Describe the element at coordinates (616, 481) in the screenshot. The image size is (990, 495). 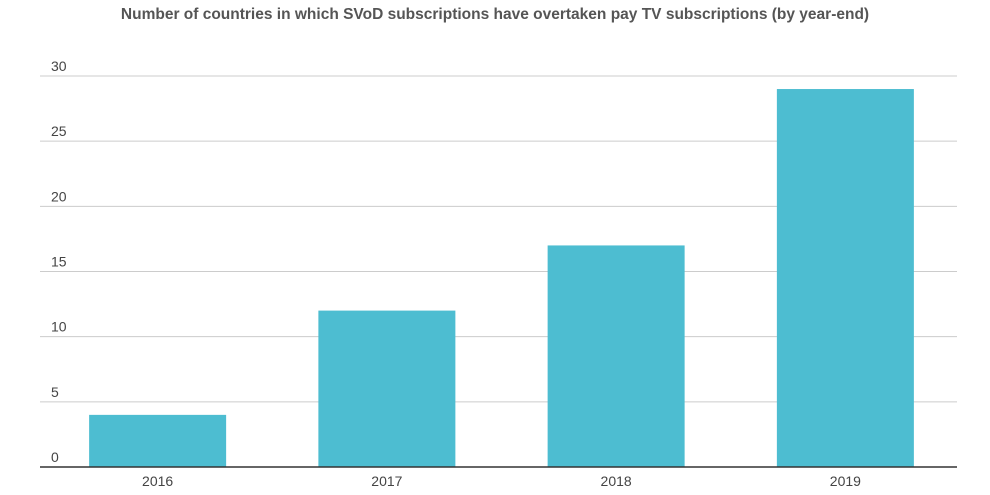
I see `x-tick-label-2018: 2018` at that location.